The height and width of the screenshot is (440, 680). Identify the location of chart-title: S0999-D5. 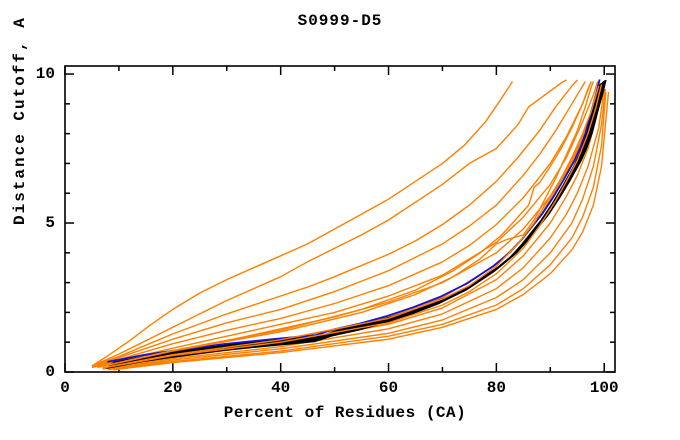
(340, 21).